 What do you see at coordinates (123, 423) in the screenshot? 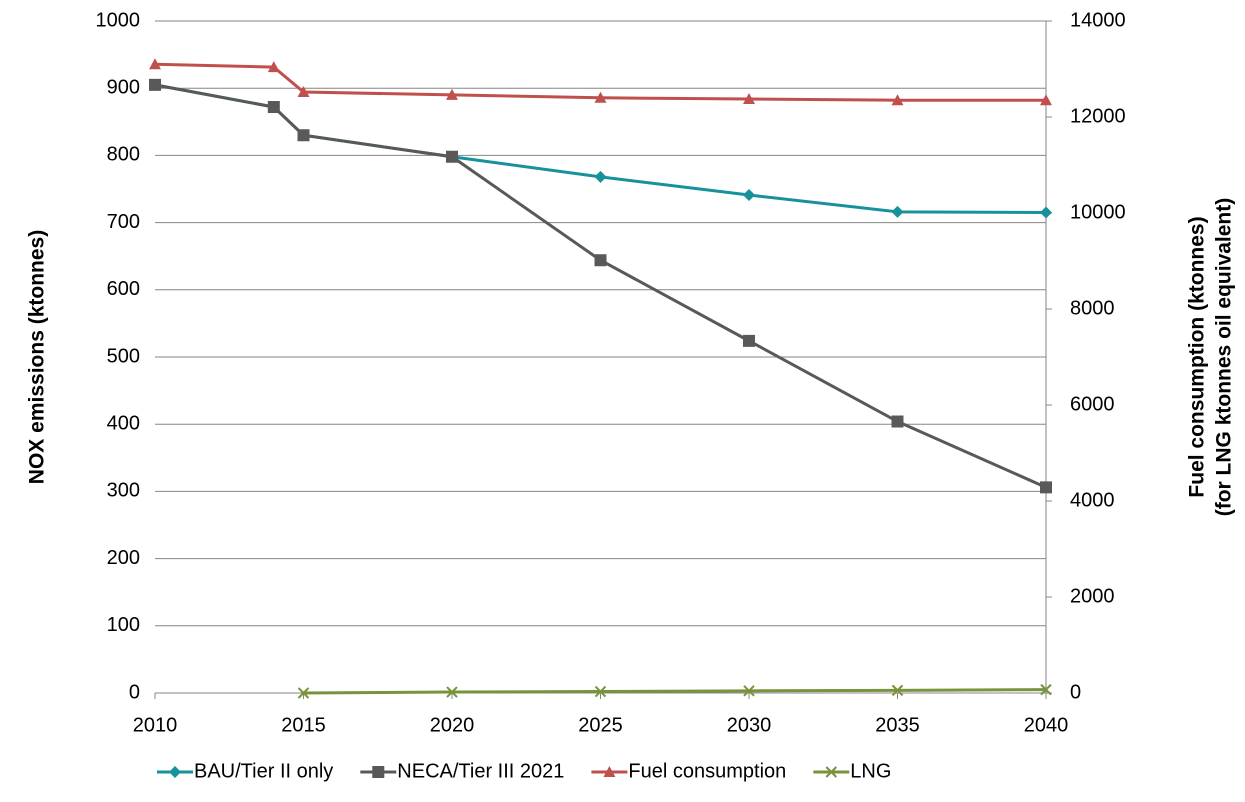
I see `y-tick-label: 400` at bounding box center [123, 423].